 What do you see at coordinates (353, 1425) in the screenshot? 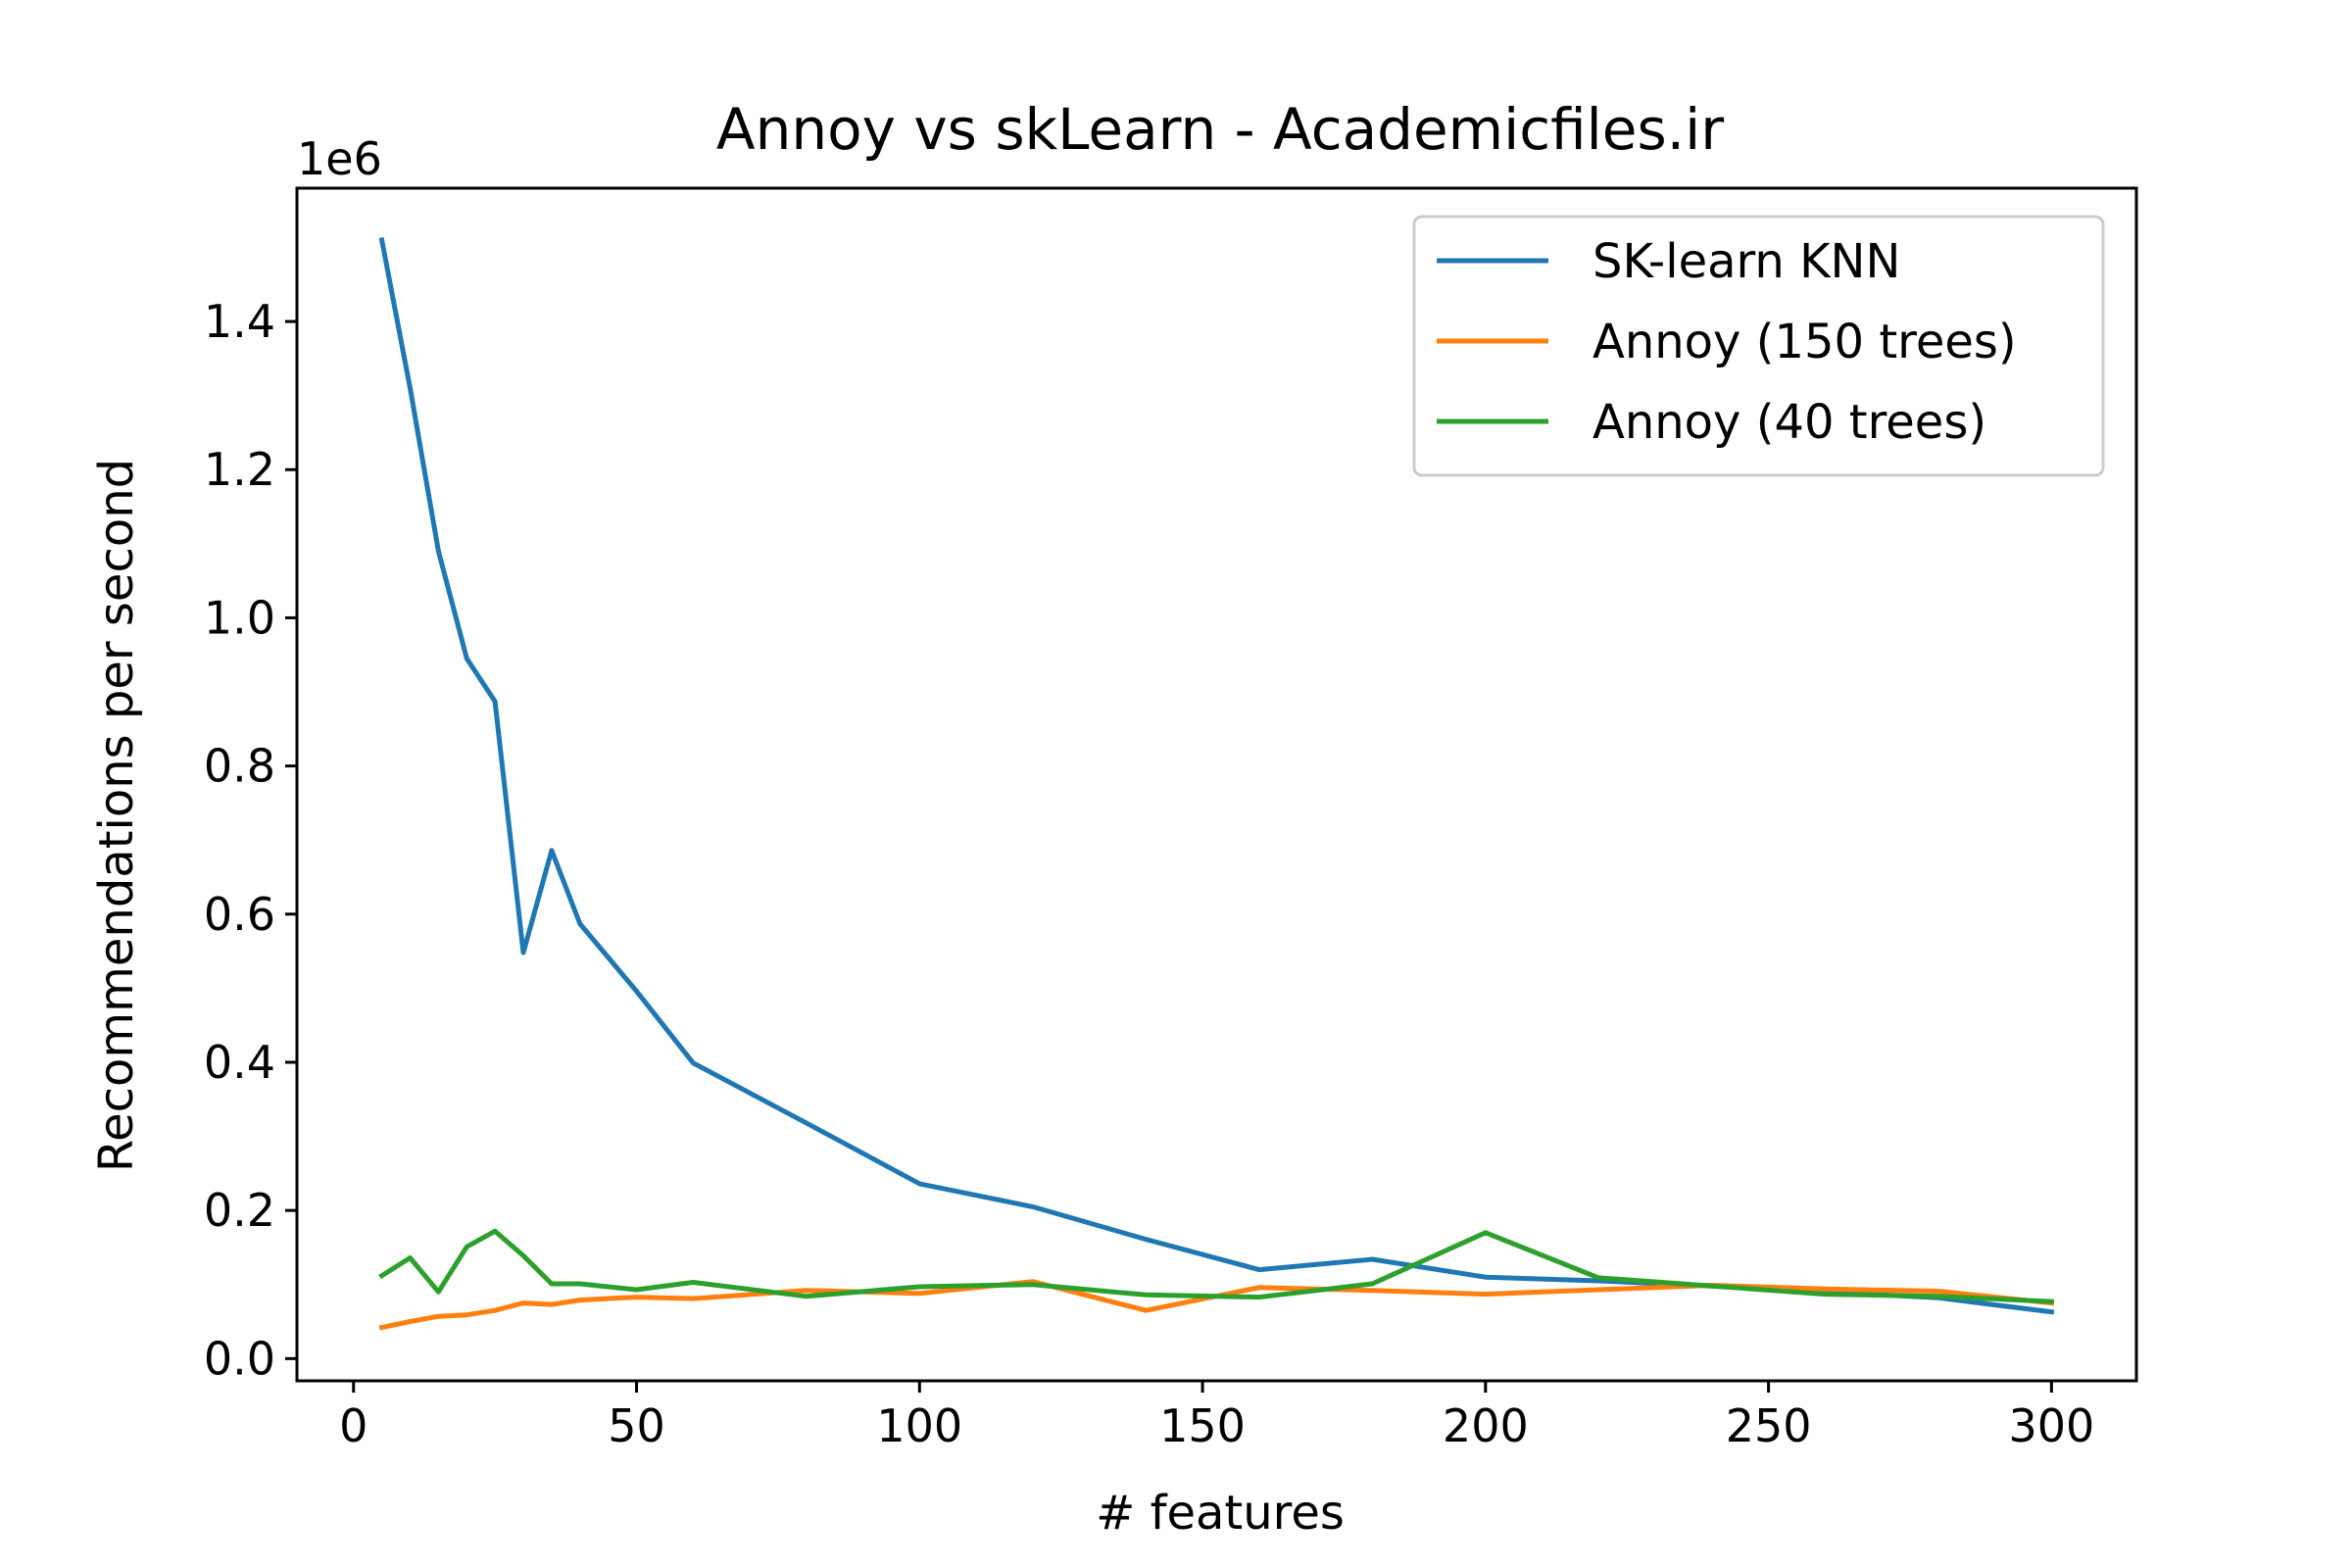
I see `x-tick-label: 0` at bounding box center [353, 1425].